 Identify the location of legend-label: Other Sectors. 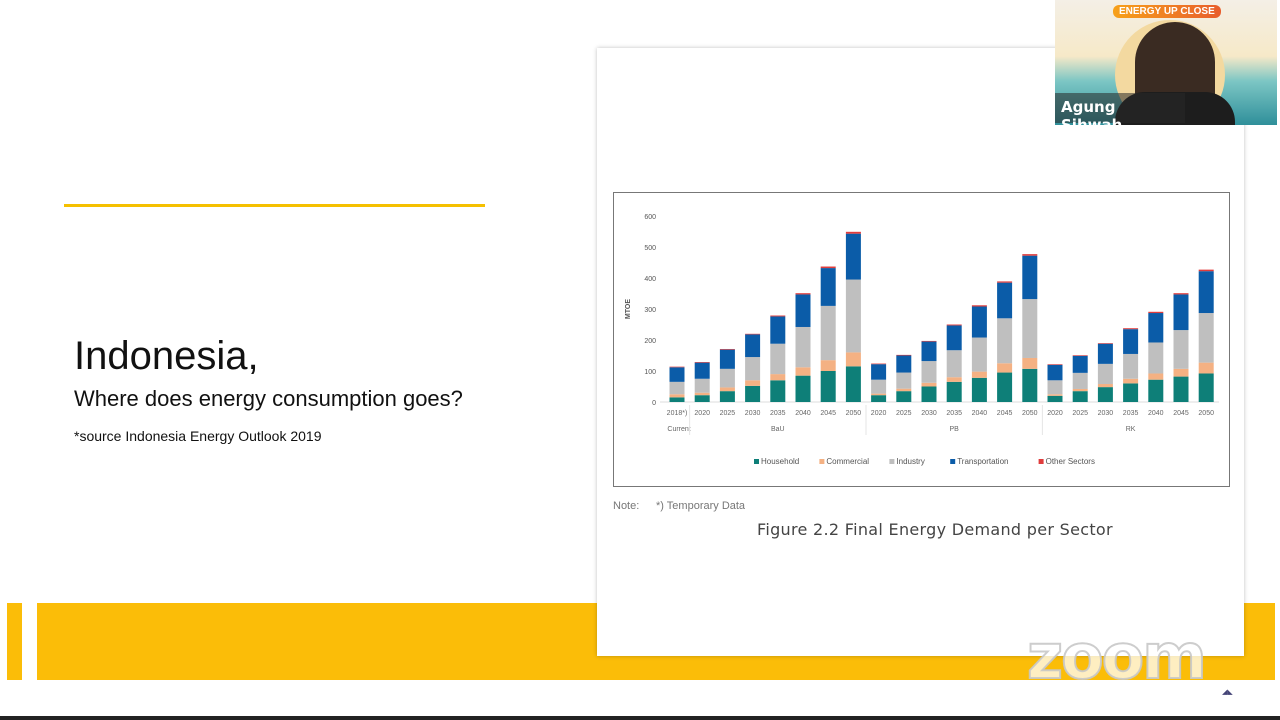
(1070, 461).